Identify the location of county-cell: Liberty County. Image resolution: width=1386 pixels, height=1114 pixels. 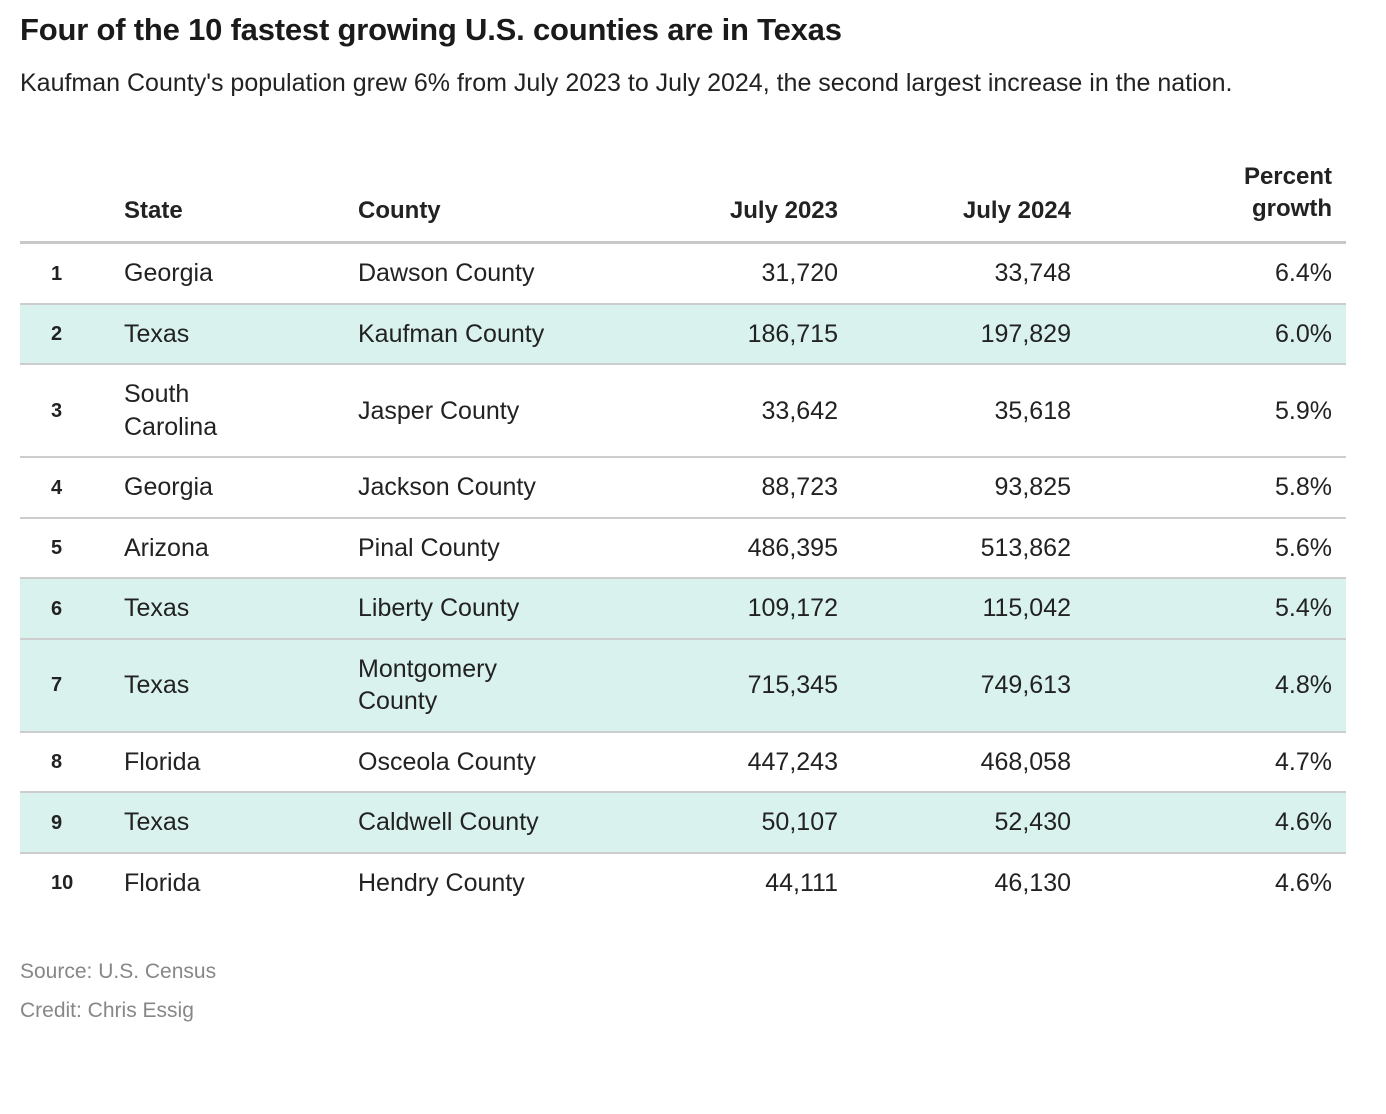
(439, 608).